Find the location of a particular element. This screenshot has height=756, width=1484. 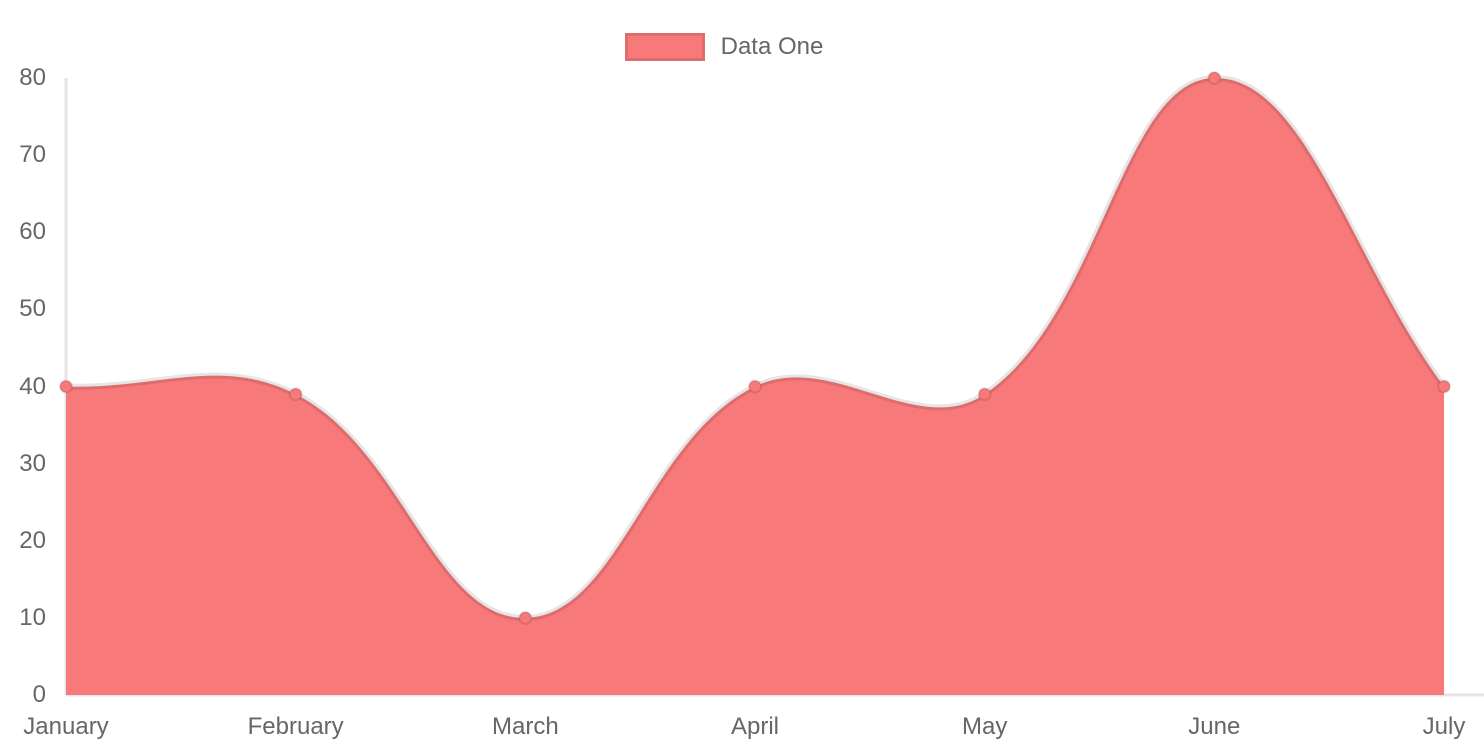

legend-label: Data One is located at coordinates (772, 46).